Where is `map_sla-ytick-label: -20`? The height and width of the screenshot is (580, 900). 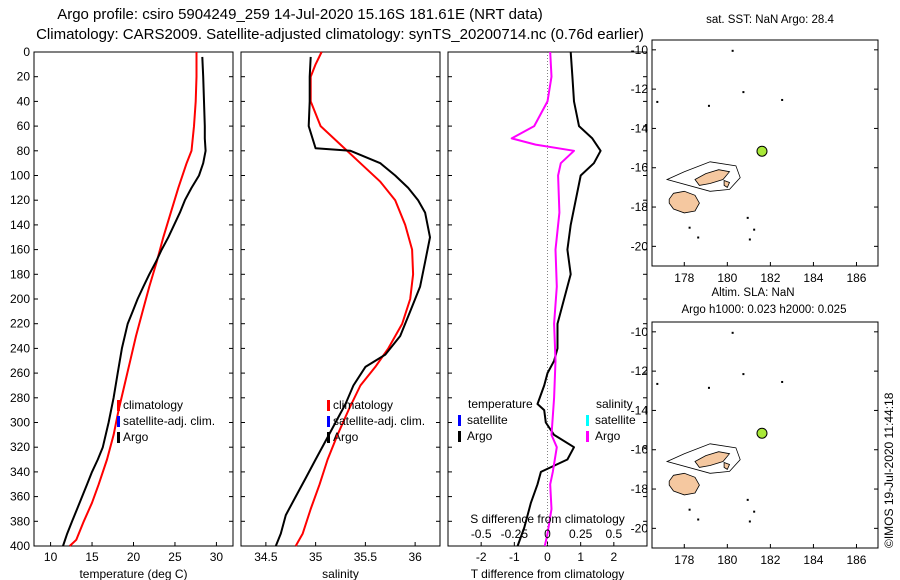 map_sla-ytick-label: -20 is located at coordinates (640, 528).